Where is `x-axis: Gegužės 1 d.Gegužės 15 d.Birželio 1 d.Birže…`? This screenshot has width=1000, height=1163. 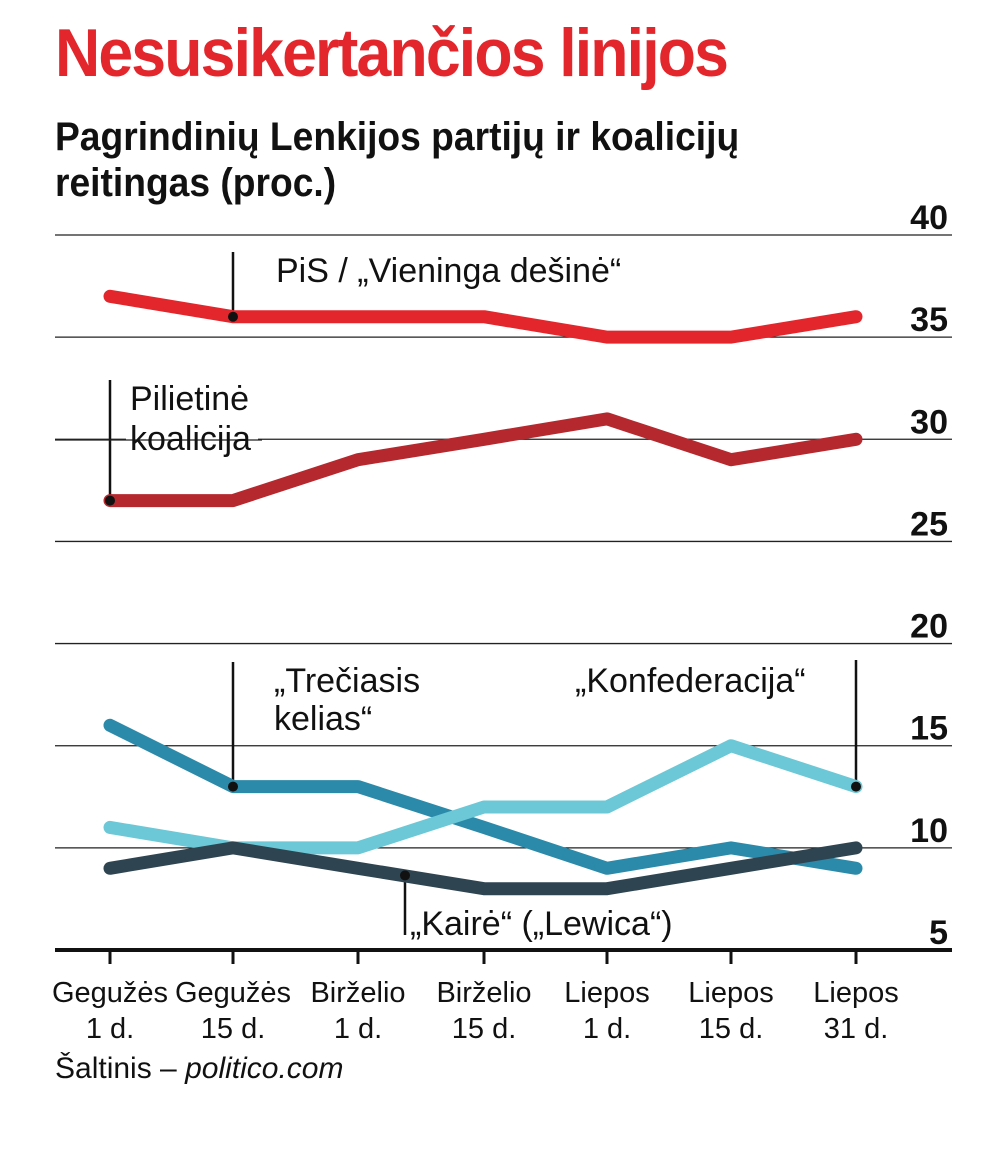
x-axis: Gegužės 1 d.Gegužės 15 d.Birželio 1 d.Birže… is located at coordinates (502, 996).